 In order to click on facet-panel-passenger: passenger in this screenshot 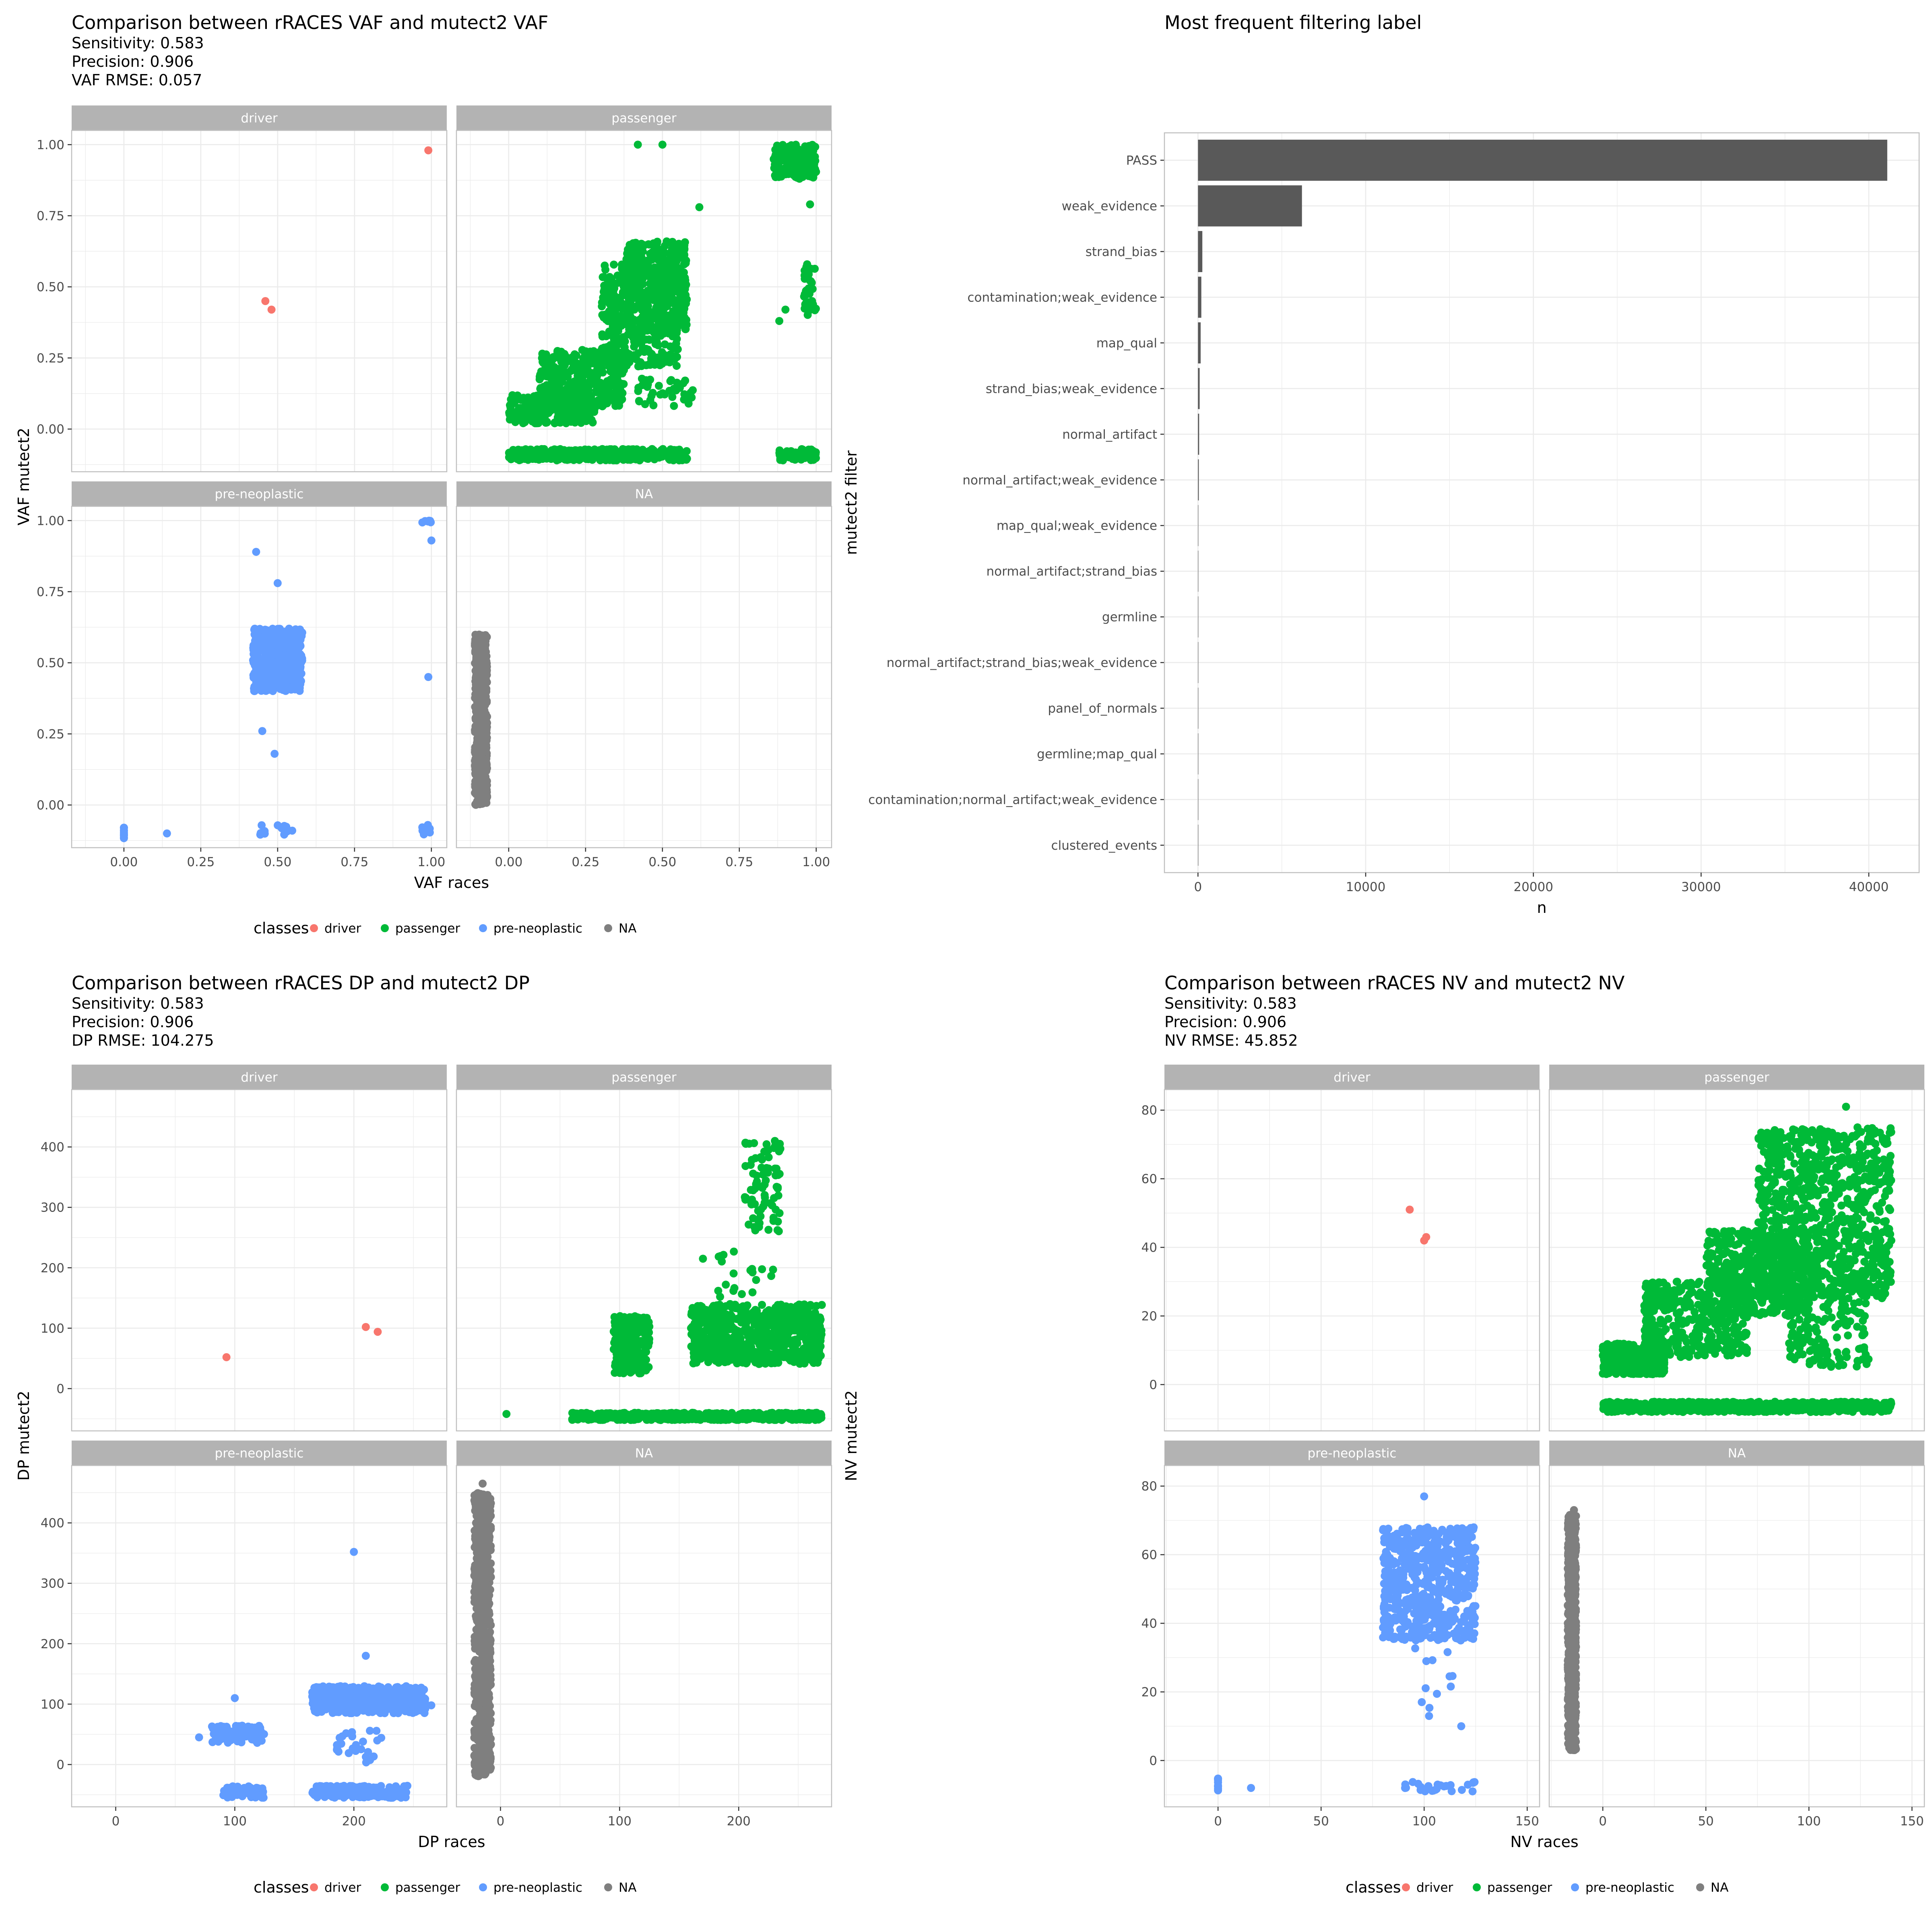, I will do `click(644, 289)`.